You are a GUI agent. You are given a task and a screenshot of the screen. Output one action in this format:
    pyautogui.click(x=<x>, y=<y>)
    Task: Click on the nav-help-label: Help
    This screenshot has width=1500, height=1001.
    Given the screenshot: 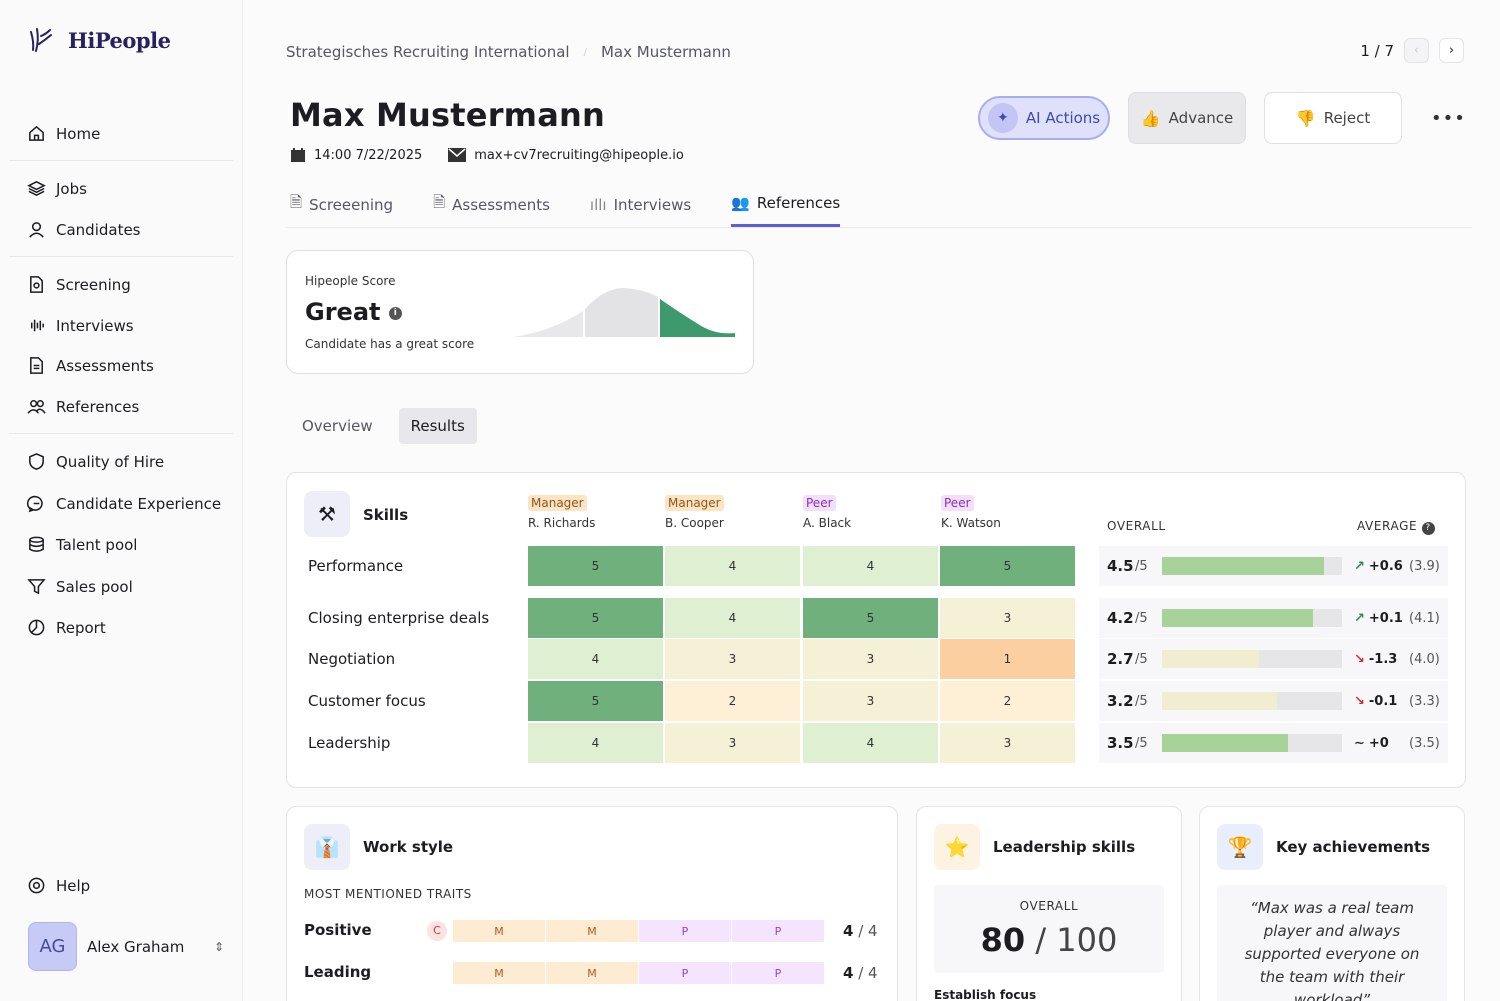 What is the action you would take?
    pyautogui.click(x=73, y=885)
    